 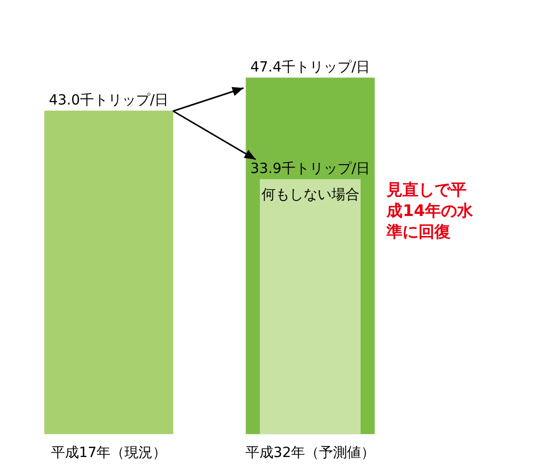 What do you see at coordinates (310, 195) in the screenshot?
I see `series-label: 何もしない場合` at bounding box center [310, 195].